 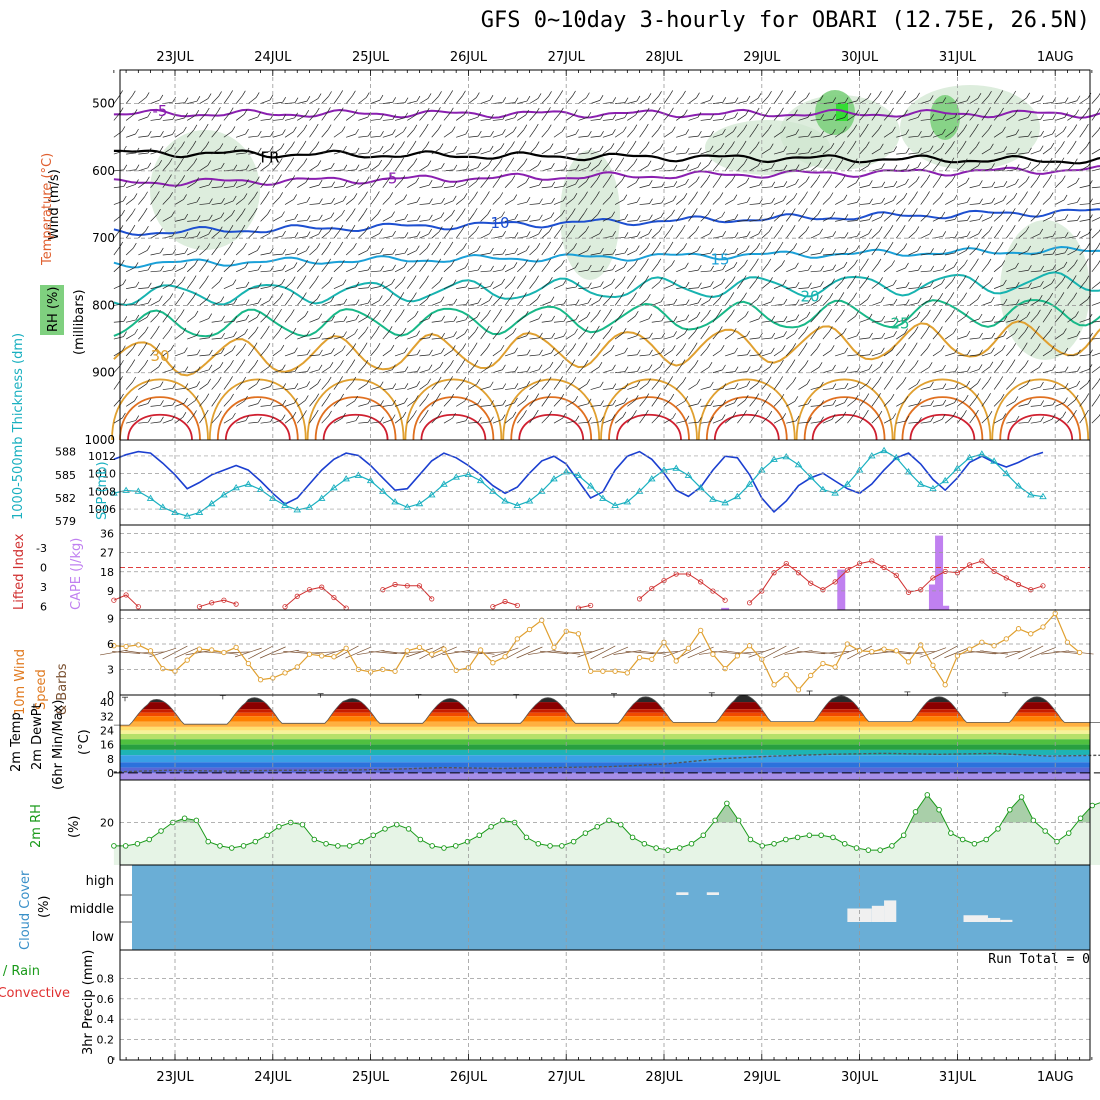 I want to click on lifted-index-marker, so click(x=126, y=595).